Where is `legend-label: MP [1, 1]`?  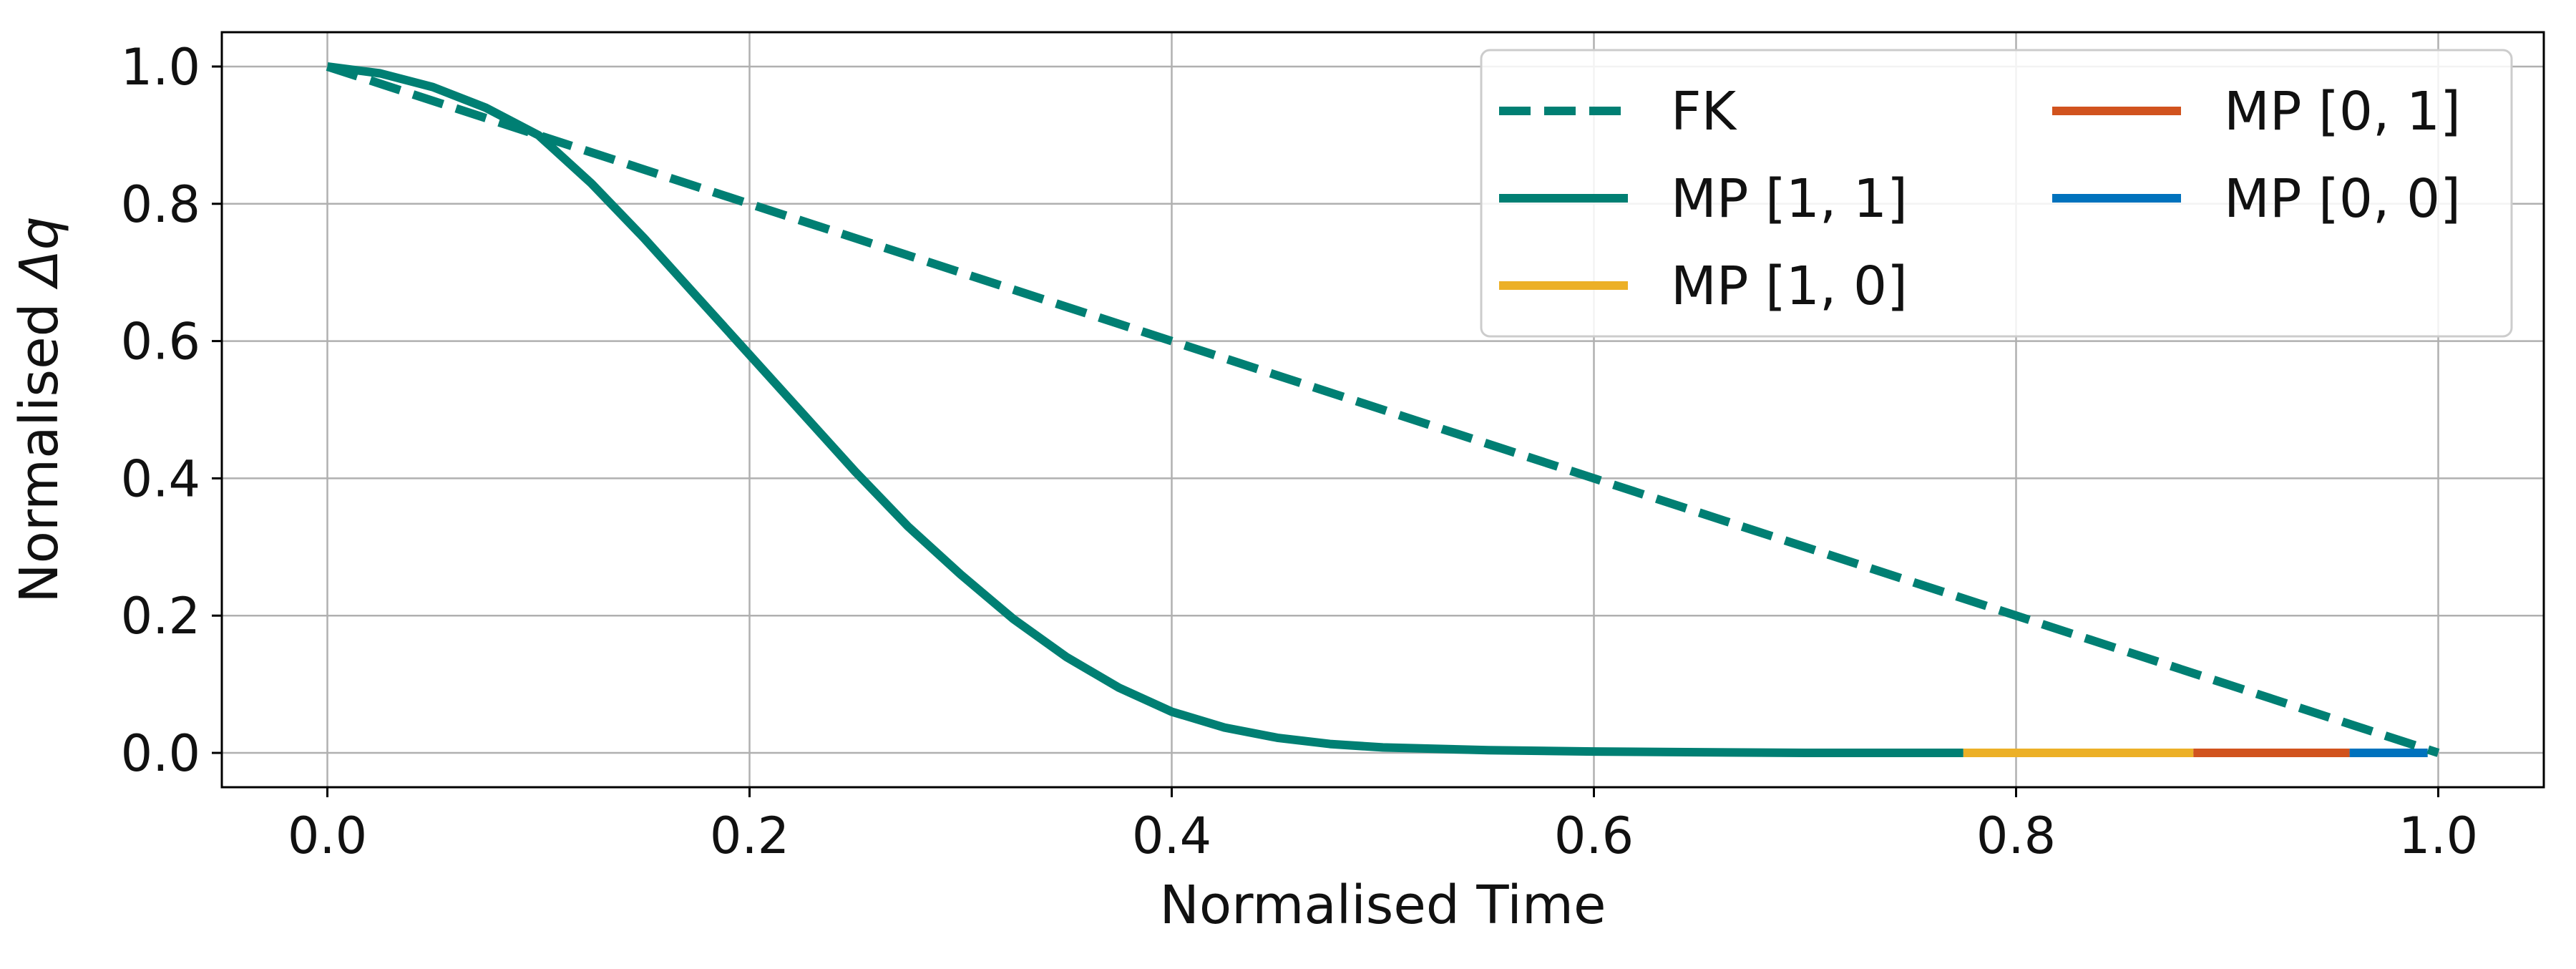 legend-label: MP [1, 1] is located at coordinates (1789, 199).